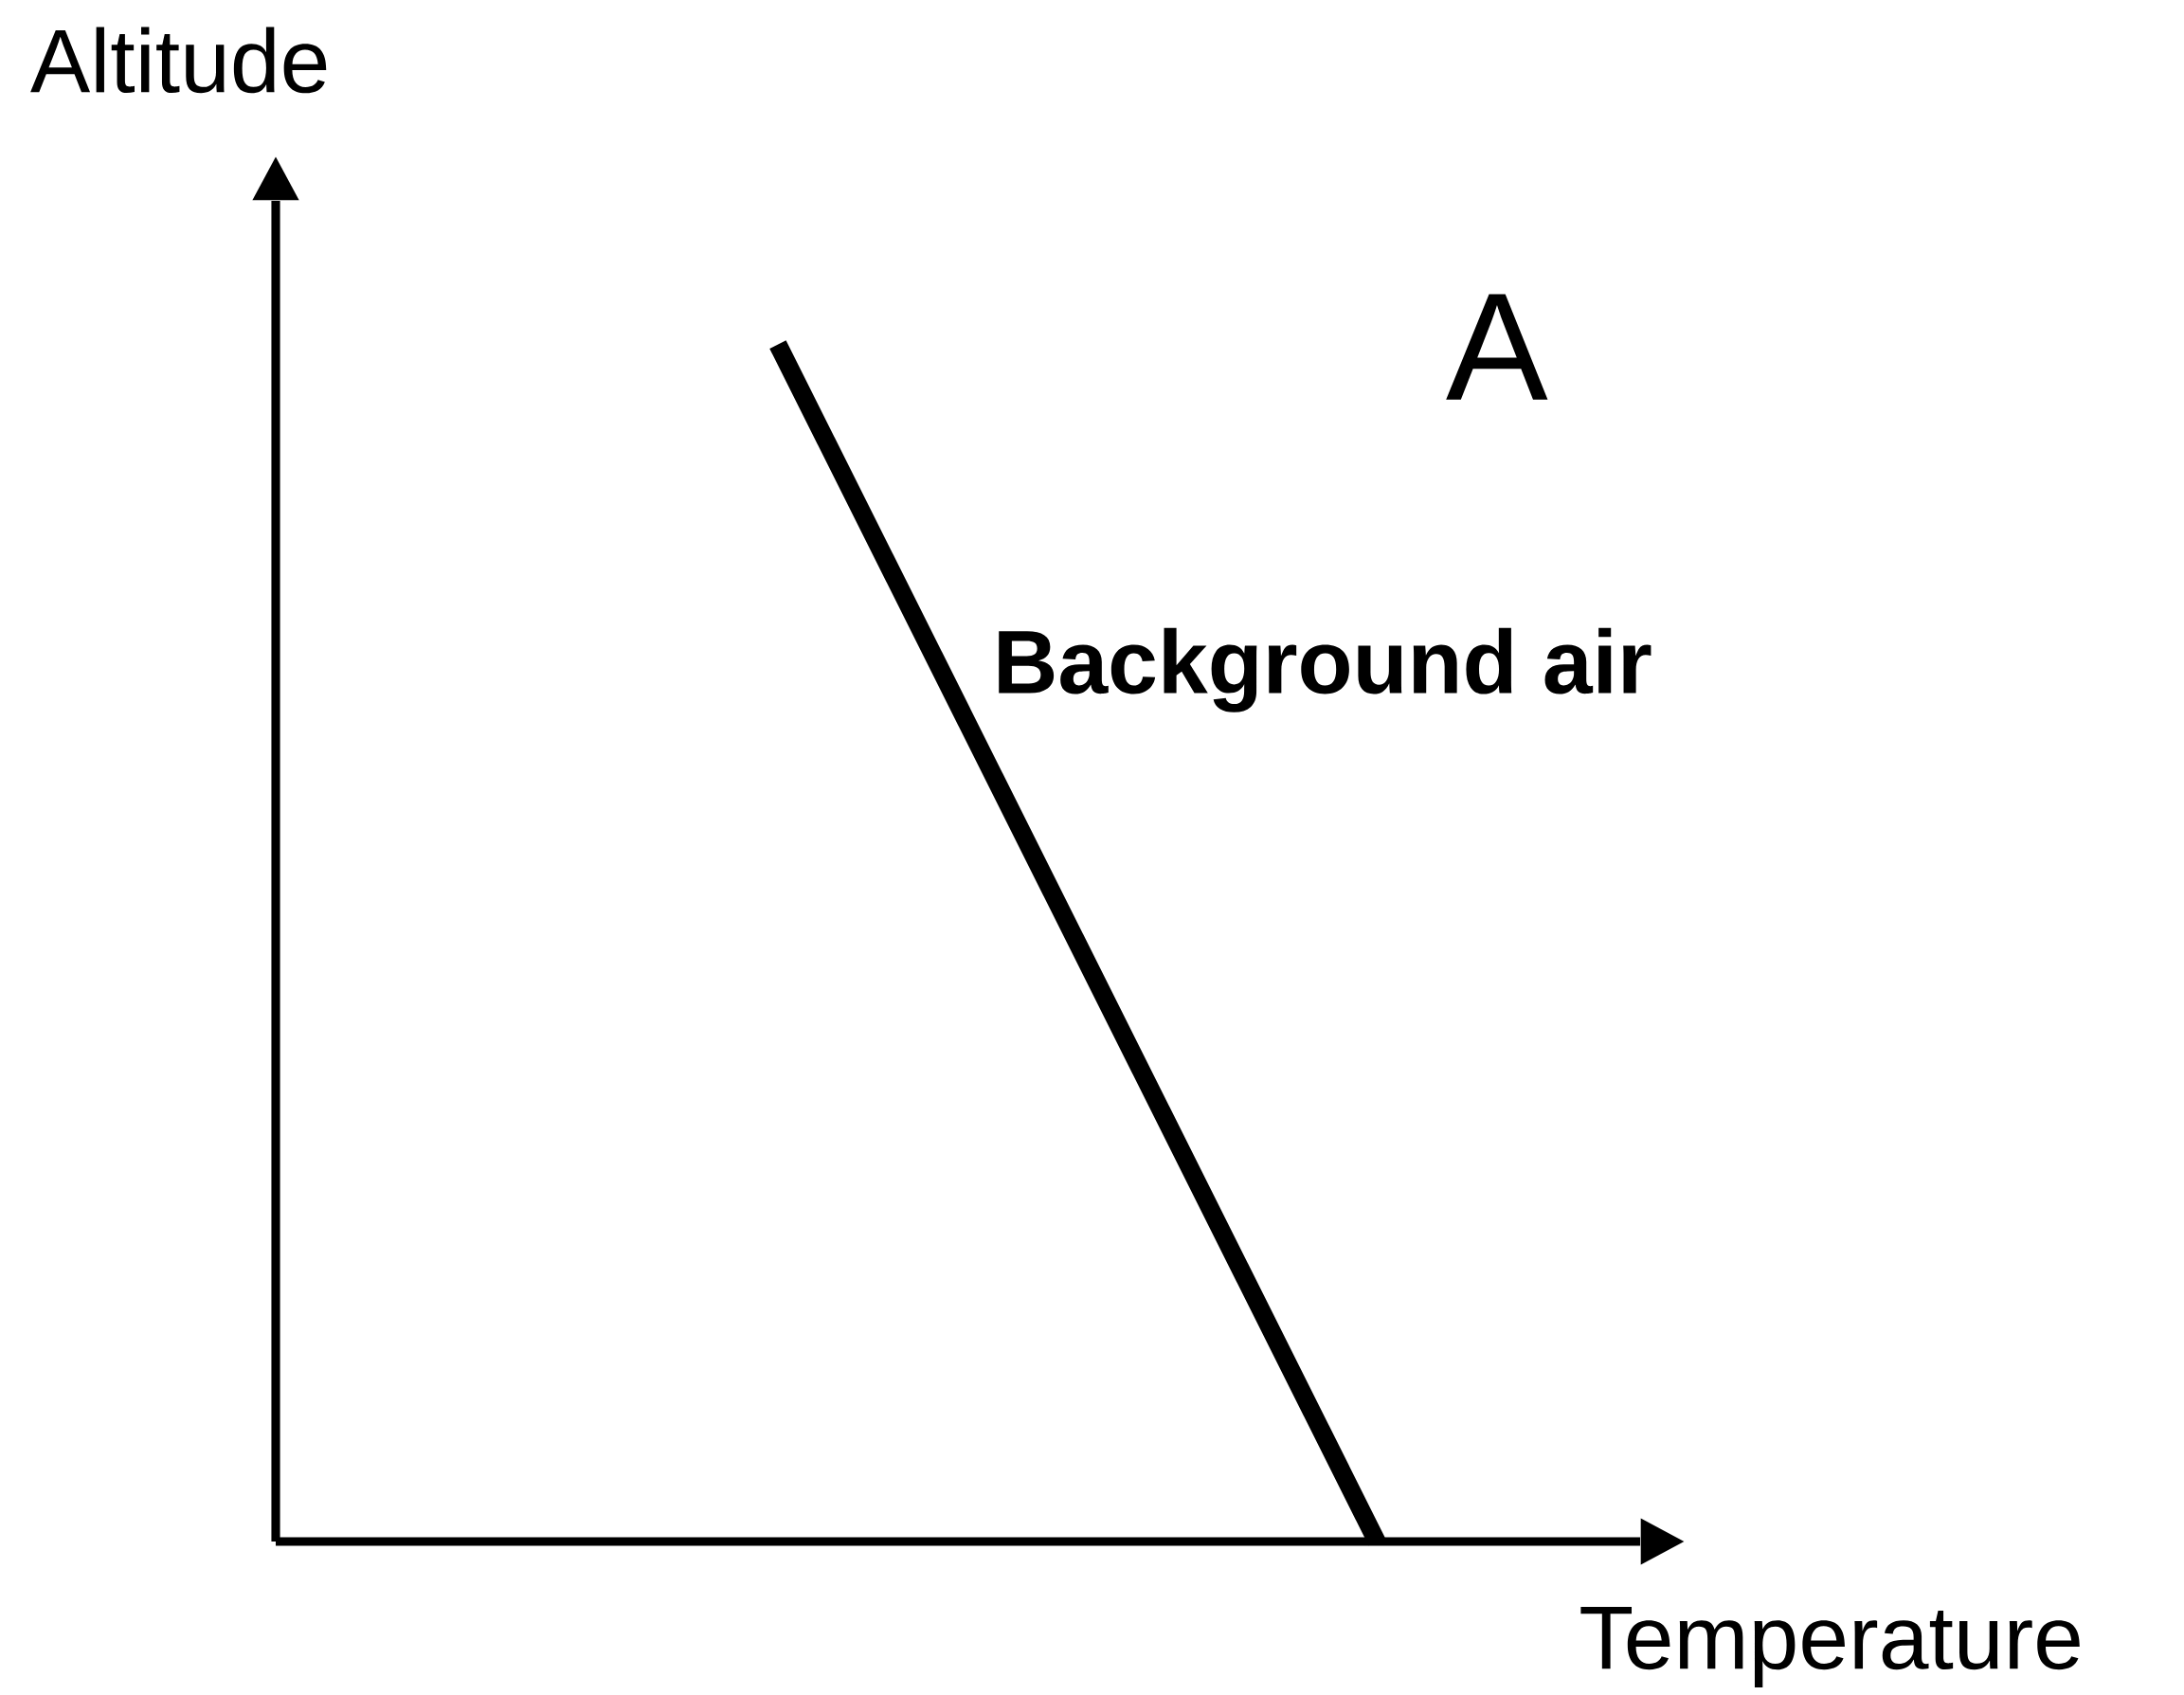 The width and height of the screenshot is (2184, 1695). Describe the element at coordinates (1325, 669) in the screenshot. I see `series-label: Background air` at that location.